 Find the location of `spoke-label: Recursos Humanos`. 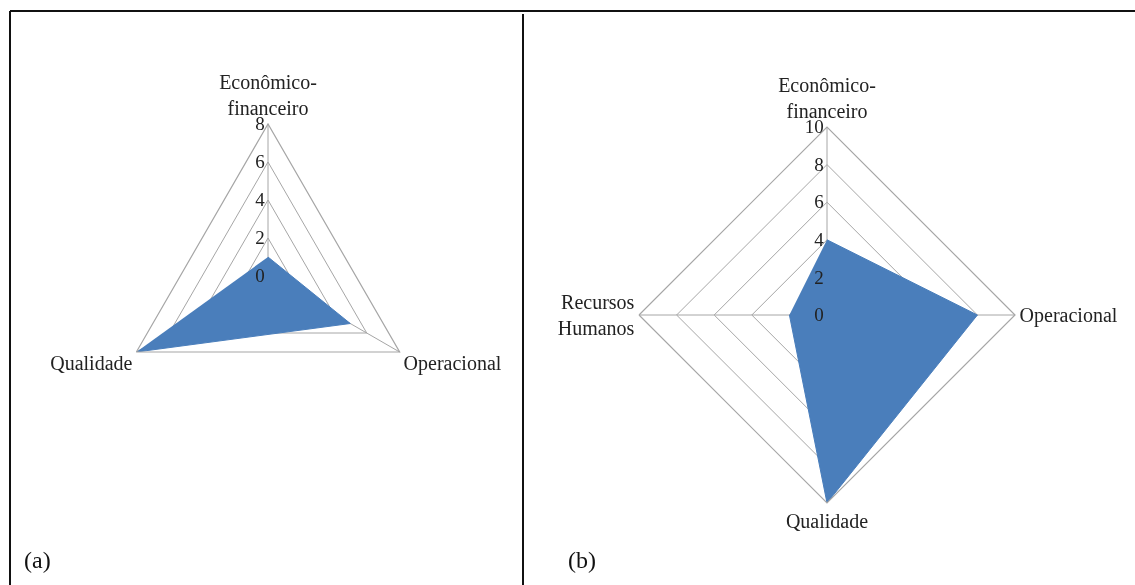

spoke-label: Recursos Humanos is located at coordinates (596, 315).